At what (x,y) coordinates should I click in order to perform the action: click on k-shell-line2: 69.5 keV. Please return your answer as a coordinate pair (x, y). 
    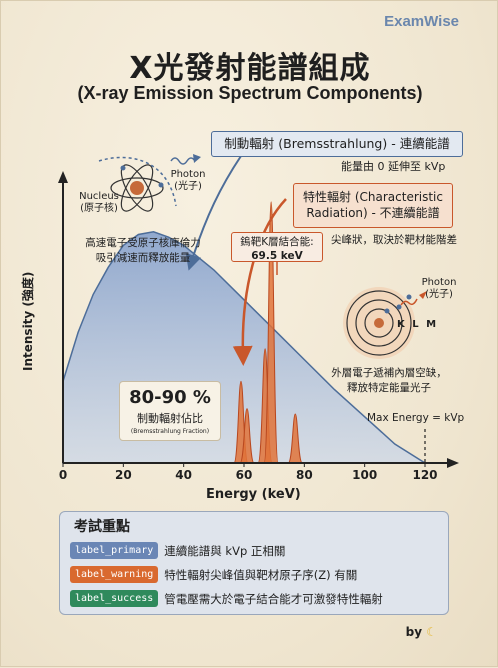
    Looking at the image, I should click on (277, 256).